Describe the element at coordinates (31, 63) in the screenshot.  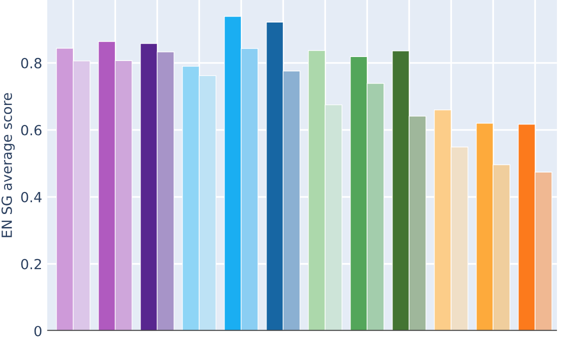
I see `y-tick-label: 0.8` at that location.